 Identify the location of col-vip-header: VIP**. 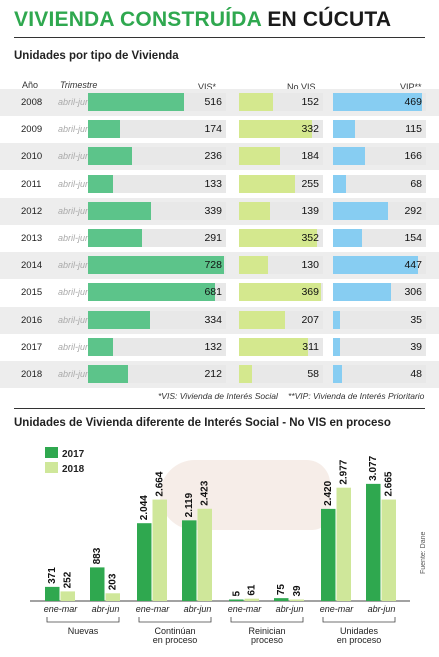
(411, 87).